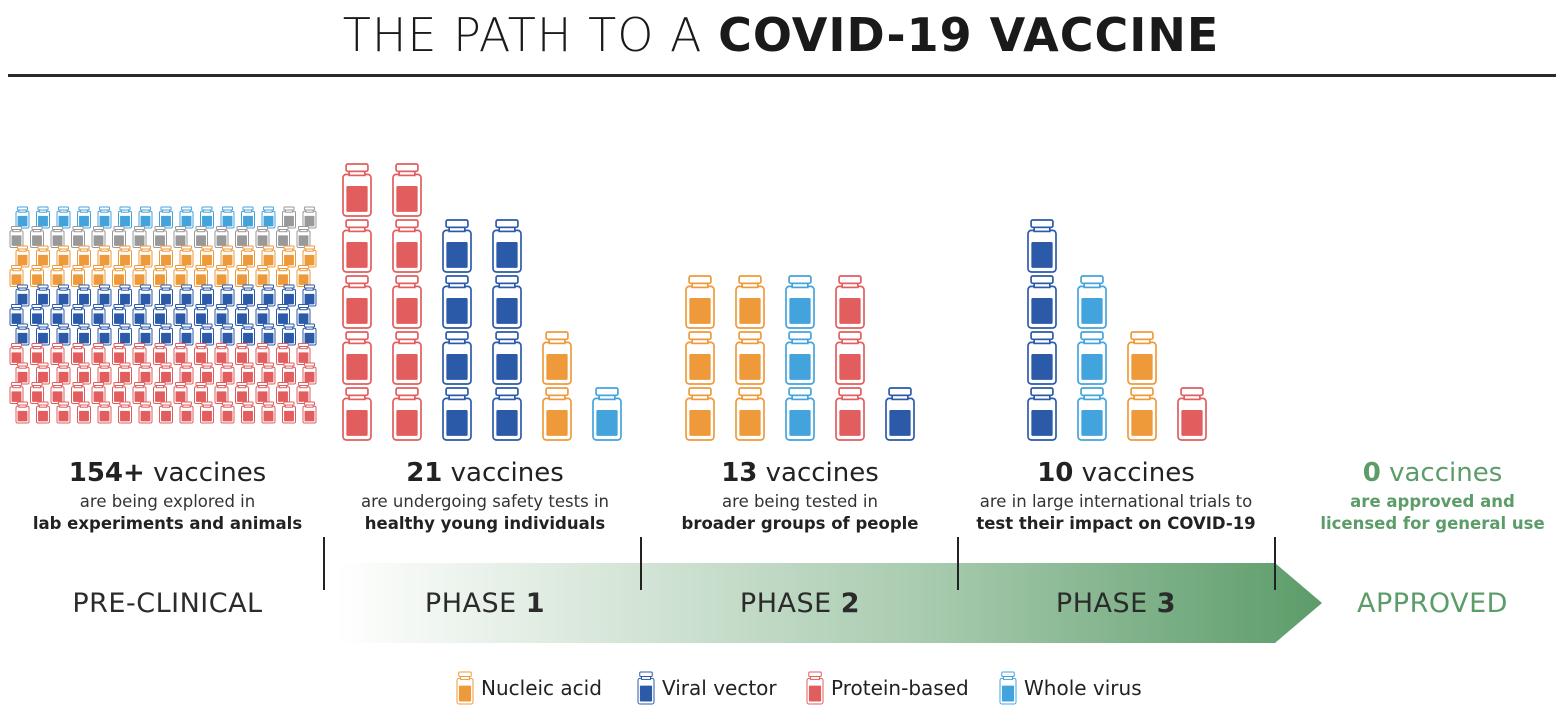  I want to click on phase-label-approved: APPROVED, so click(1432, 603).